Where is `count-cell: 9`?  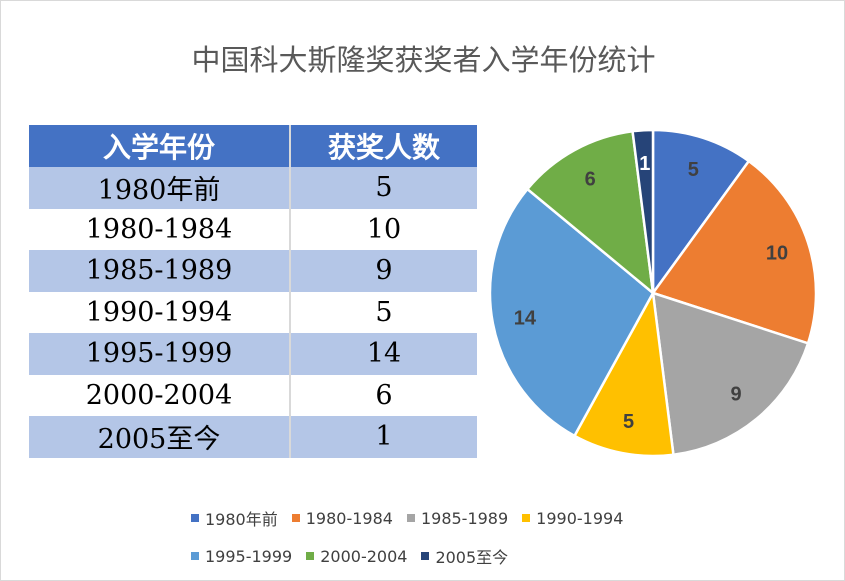 count-cell: 9 is located at coordinates (383, 271).